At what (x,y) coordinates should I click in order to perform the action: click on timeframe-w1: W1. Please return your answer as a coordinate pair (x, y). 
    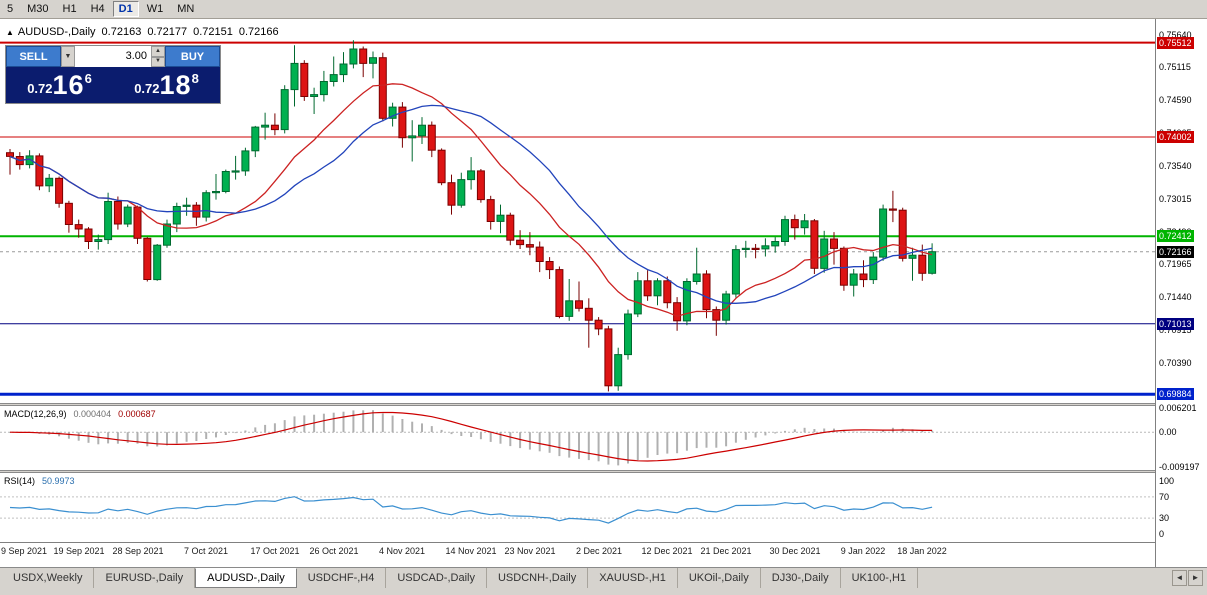
    Looking at the image, I should click on (155, 9).